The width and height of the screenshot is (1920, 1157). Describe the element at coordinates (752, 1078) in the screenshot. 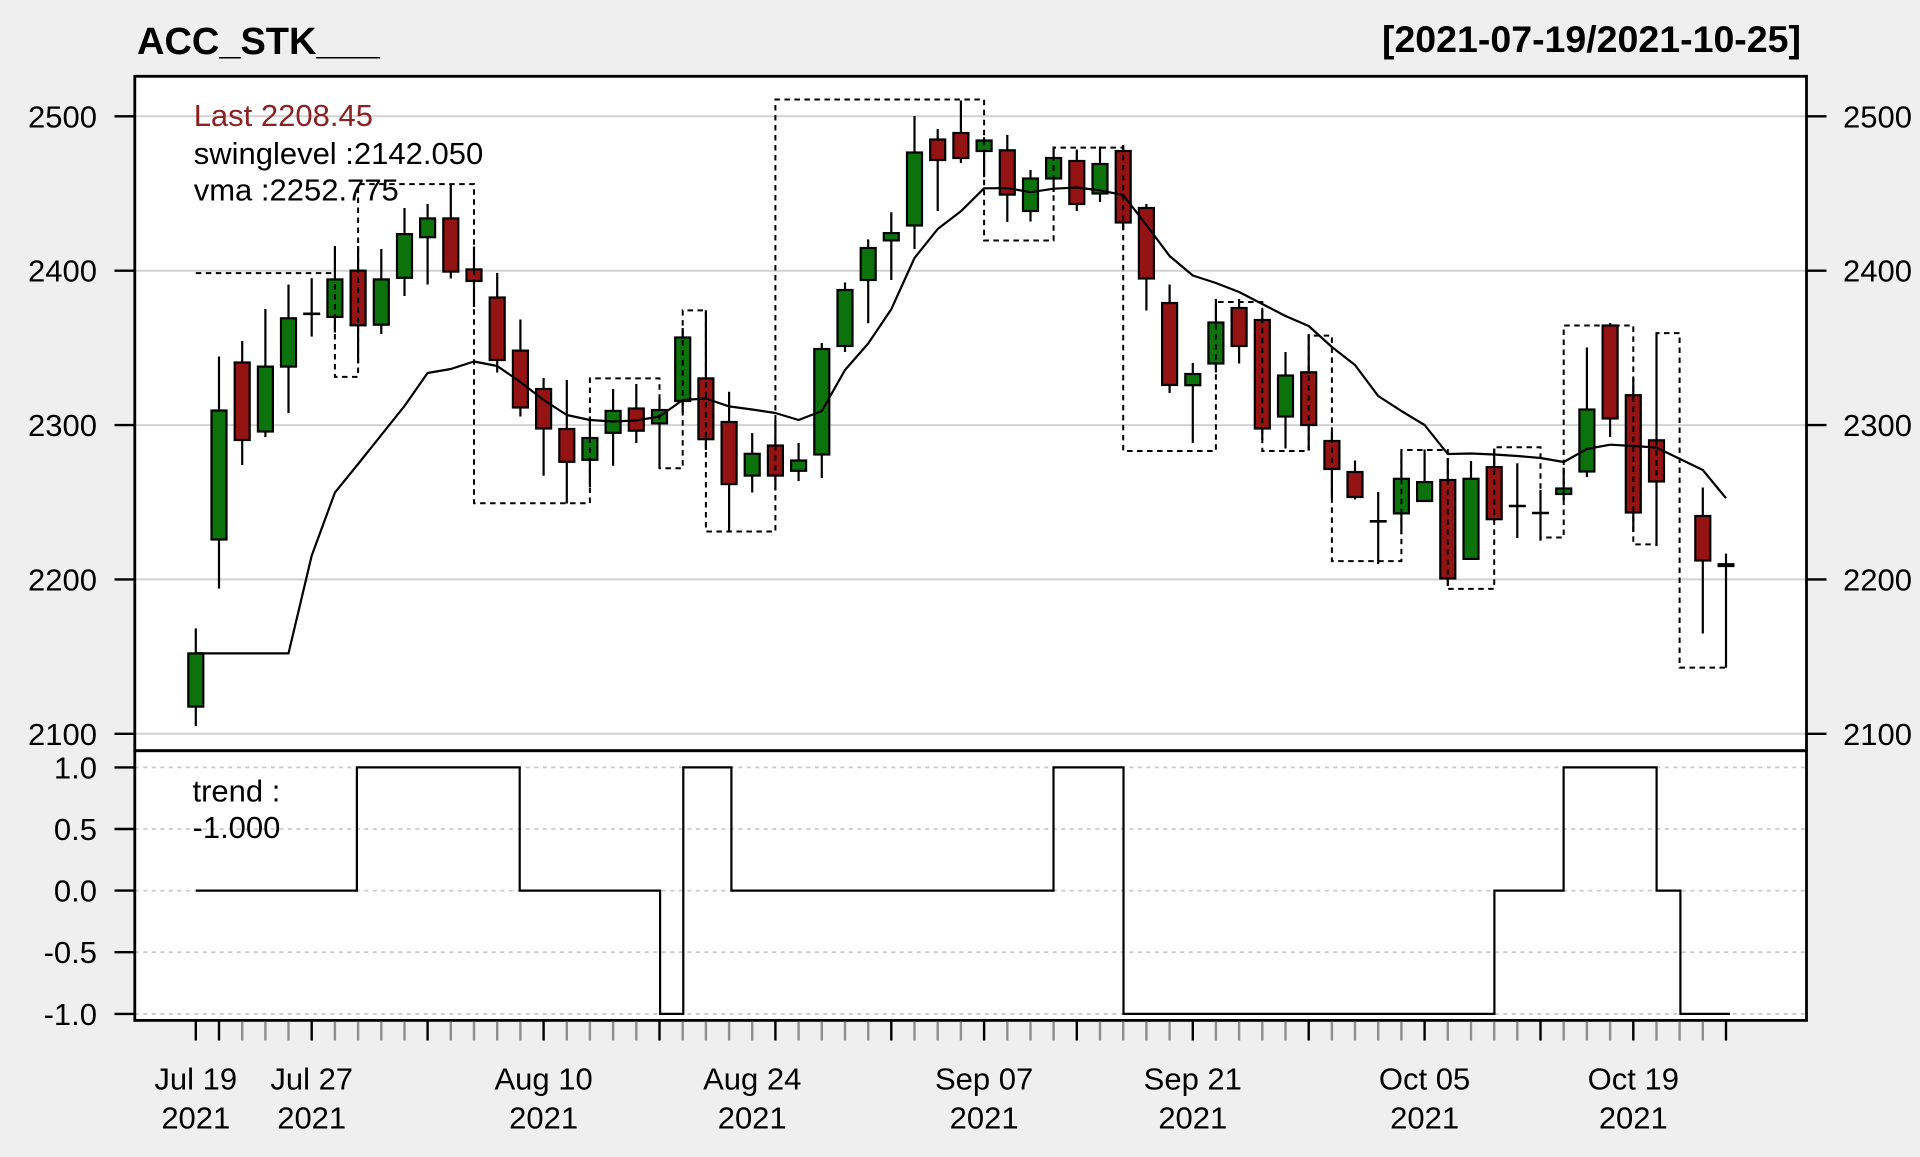

I see `svg-text: Aug 24` at that location.